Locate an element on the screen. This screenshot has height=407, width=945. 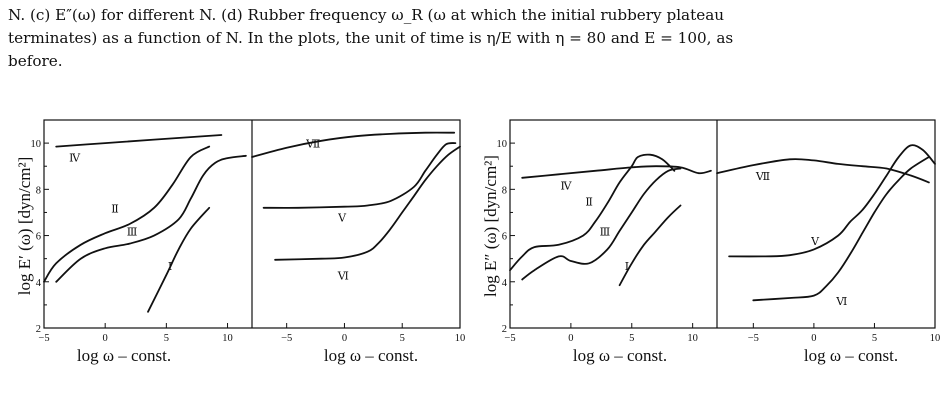
y-tick-label: 10 is located at coordinates (36, 144).